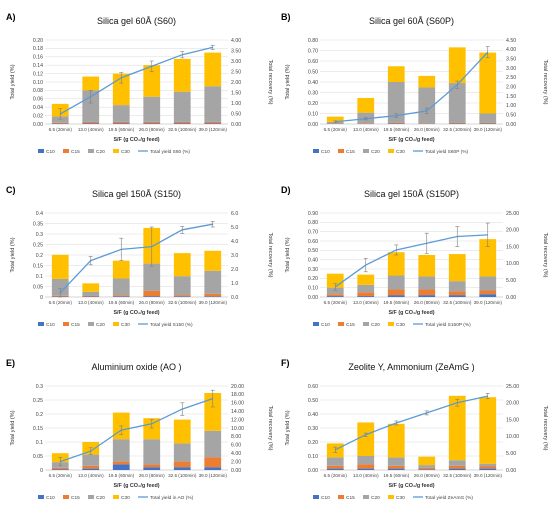 The width and height of the screenshot is (550, 518). What do you see at coordinates (511, 97) in the screenshot?
I see `y2-tick-label: 1.50` at bounding box center [511, 97].